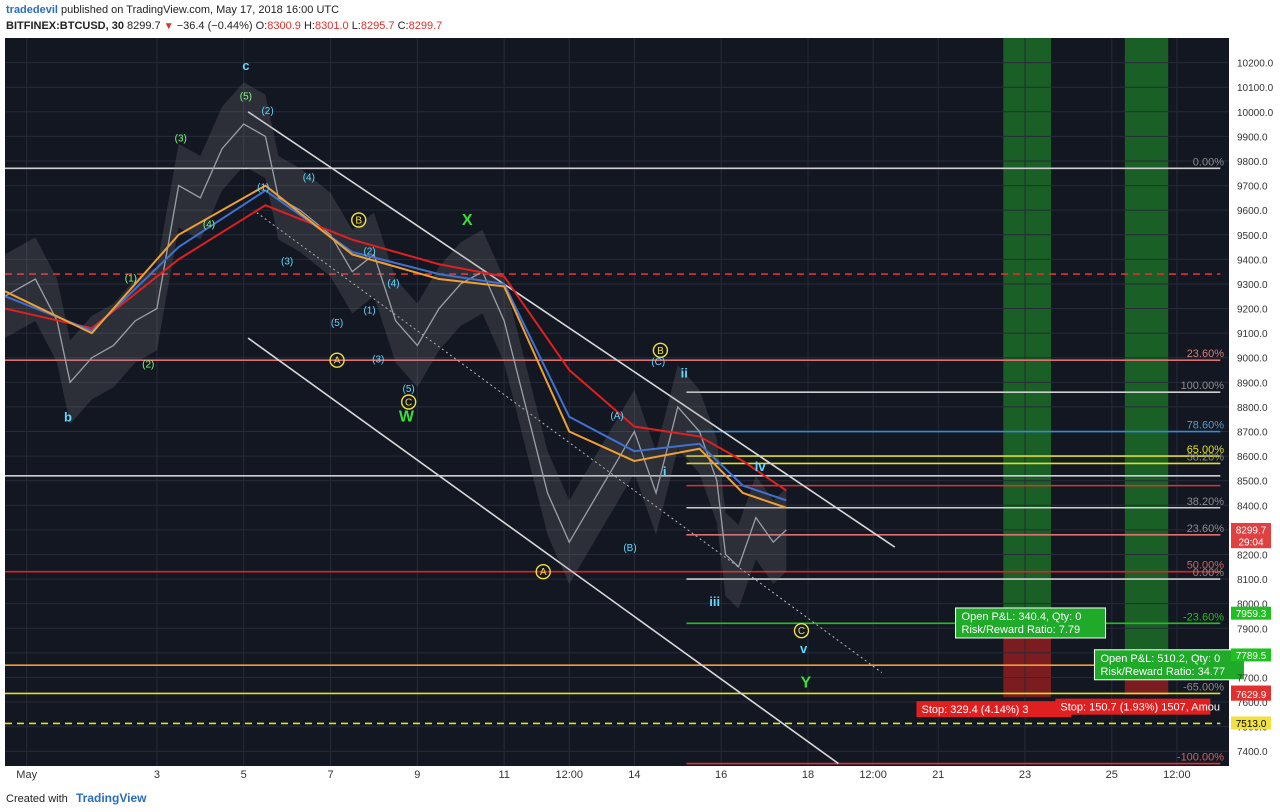 The height and width of the screenshot is (812, 1280). What do you see at coordinates (1031, 623) in the screenshot?
I see `pnl-box` at bounding box center [1031, 623].